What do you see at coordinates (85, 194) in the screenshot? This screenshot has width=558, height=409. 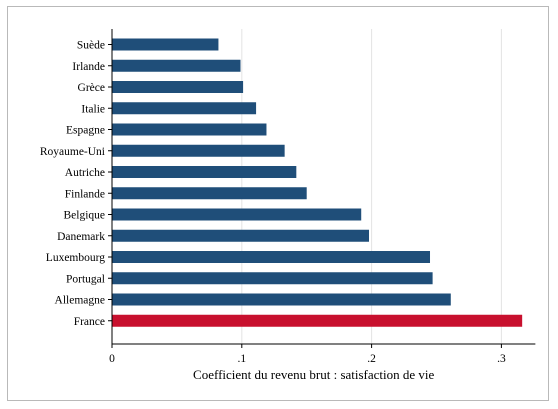 I see `category-label: Finlande` at bounding box center [85, 194].